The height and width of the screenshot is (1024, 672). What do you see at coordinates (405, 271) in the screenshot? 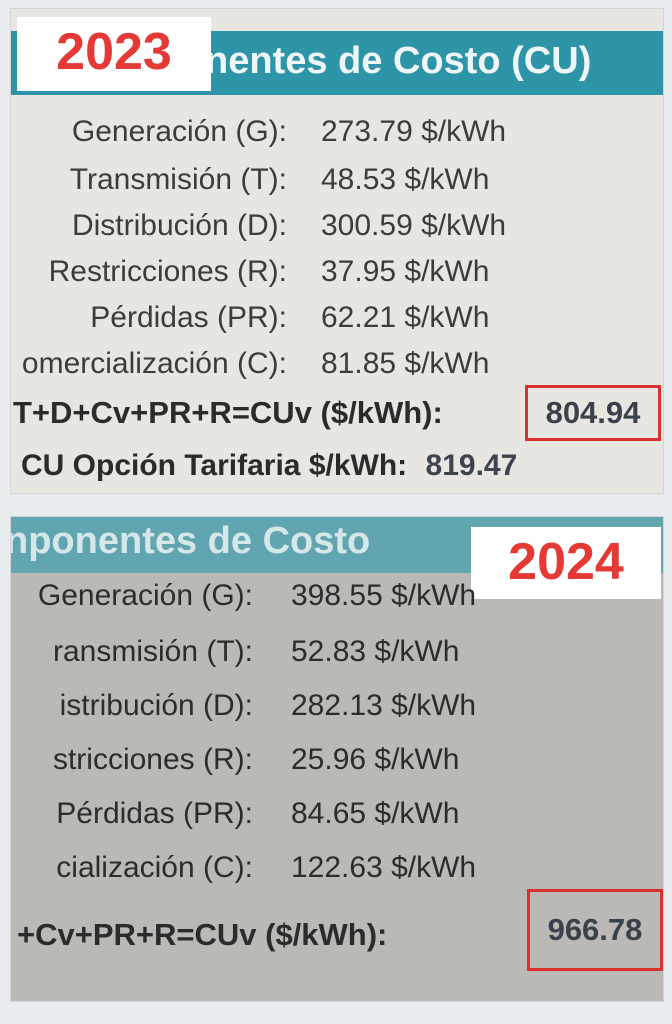
I see `row-value: 37.95 $/kWh` at bounding box center [405, 271].